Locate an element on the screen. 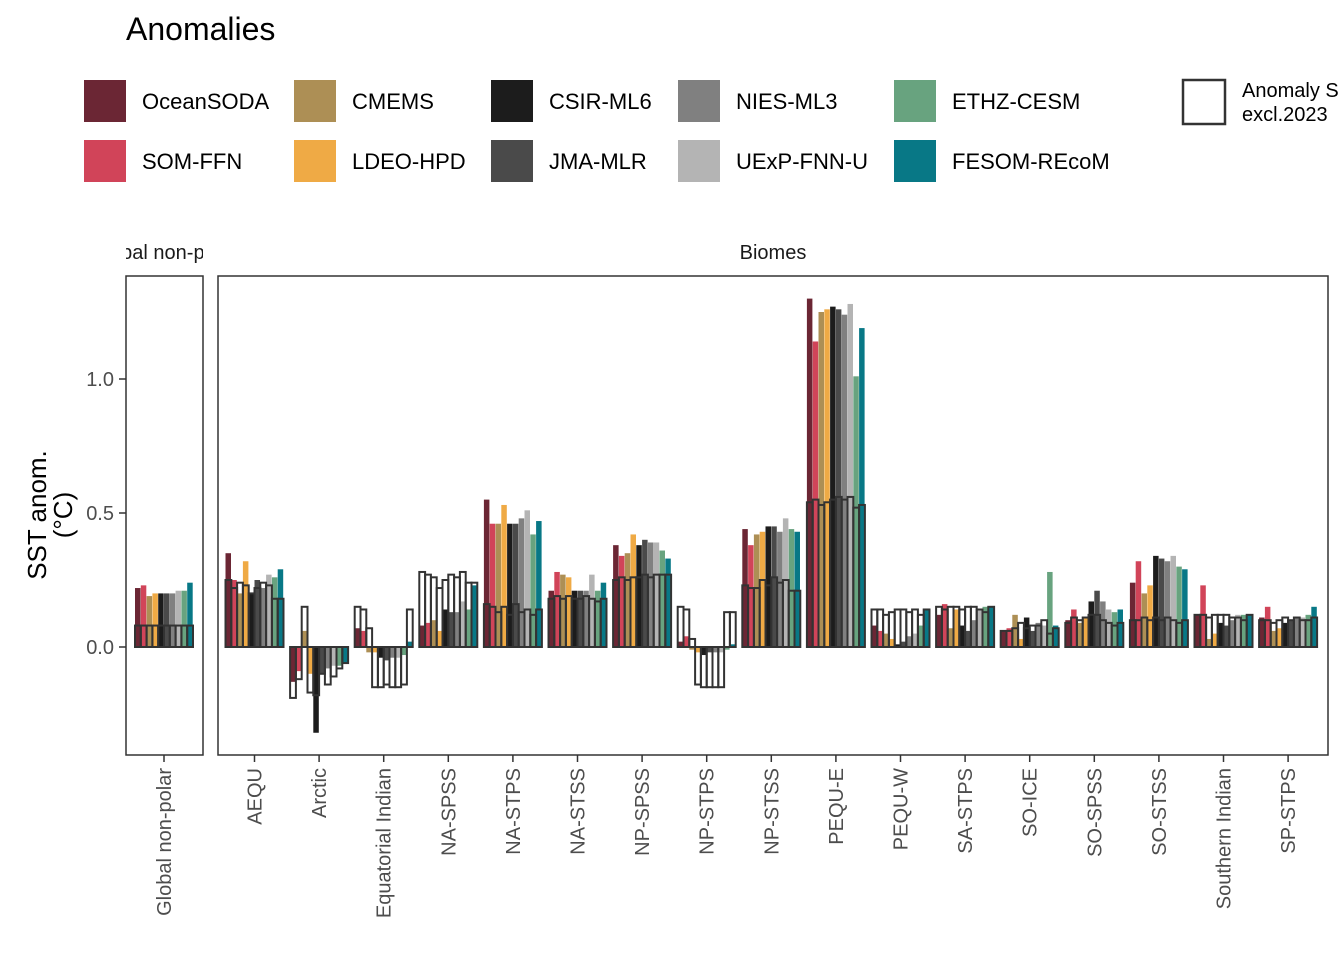 Image resolution: width=1344 pixels, height=960 pixels. bar-np-stps-som-ffn is located at coordinates (686, 641).